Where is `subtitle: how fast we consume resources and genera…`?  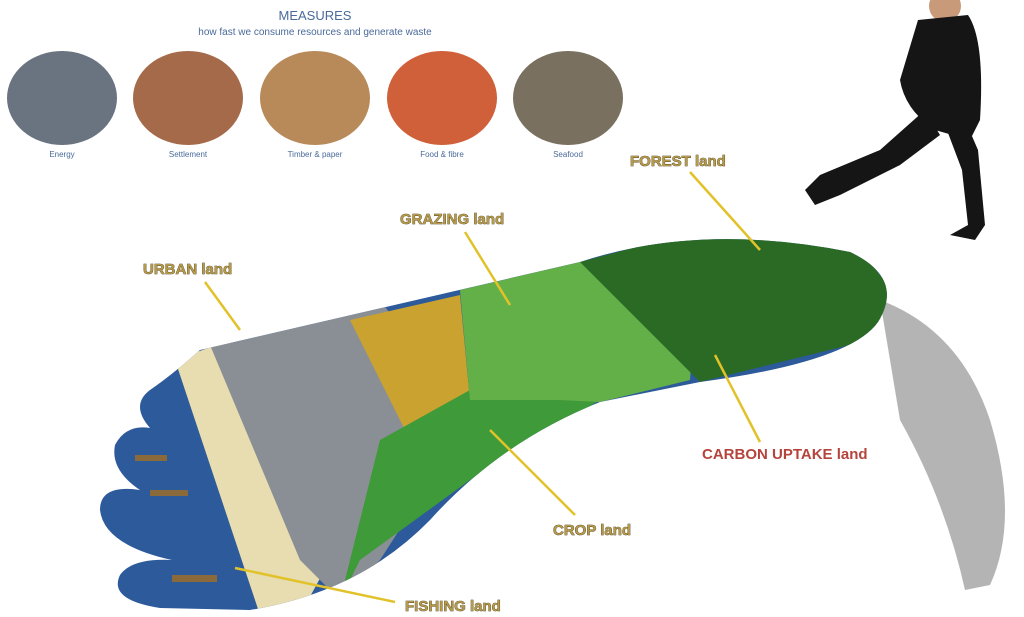
subtitle: how fast we consume resources and genera… is located at coordinates (315, 32).